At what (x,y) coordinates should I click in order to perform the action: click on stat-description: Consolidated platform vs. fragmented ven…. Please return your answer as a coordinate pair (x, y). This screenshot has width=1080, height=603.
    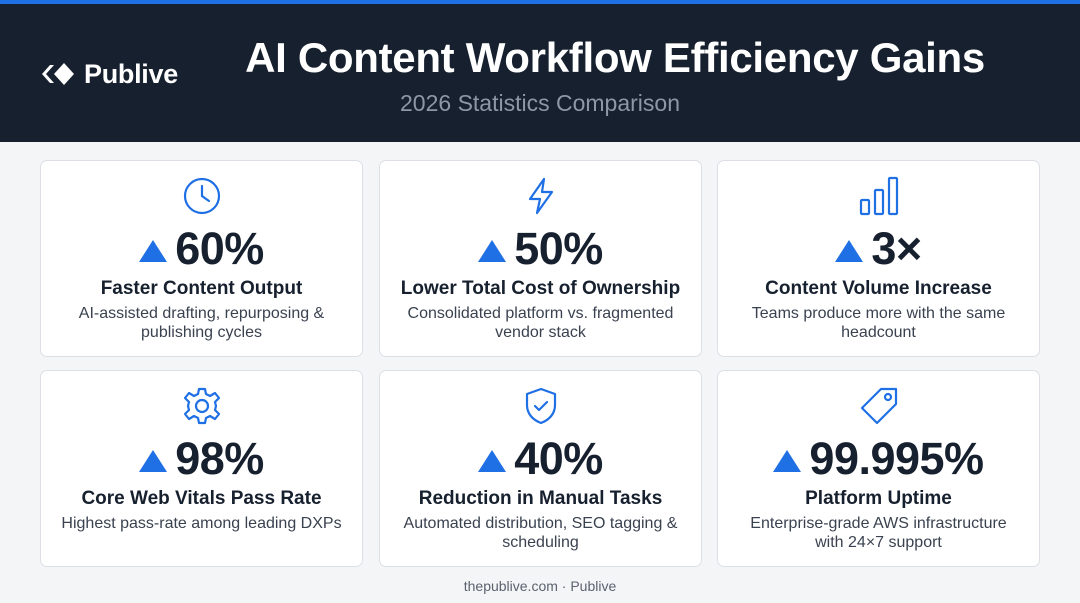
    Looking at the image, I should click on (540, 323).